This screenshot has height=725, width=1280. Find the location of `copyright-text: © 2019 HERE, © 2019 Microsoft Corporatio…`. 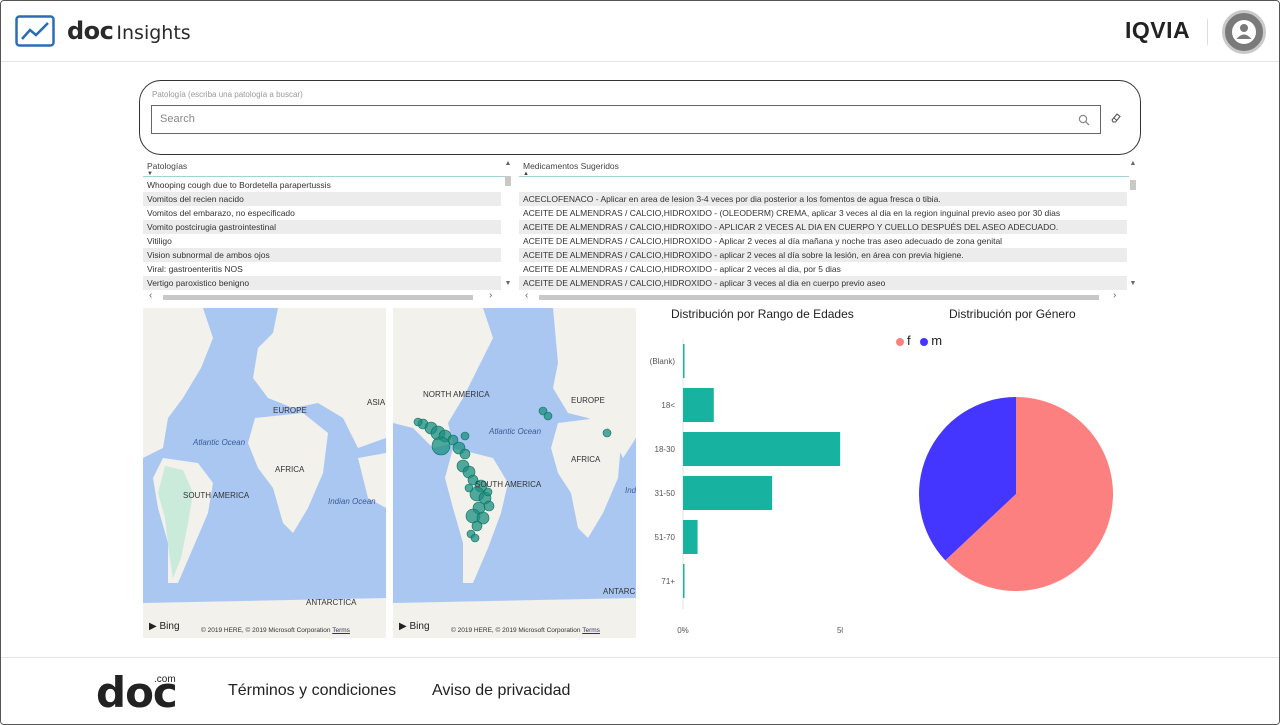

copyright-text: © 2019 HERE, © 2019 Microsoft Corporatio… is located at coordinates (266, 630).